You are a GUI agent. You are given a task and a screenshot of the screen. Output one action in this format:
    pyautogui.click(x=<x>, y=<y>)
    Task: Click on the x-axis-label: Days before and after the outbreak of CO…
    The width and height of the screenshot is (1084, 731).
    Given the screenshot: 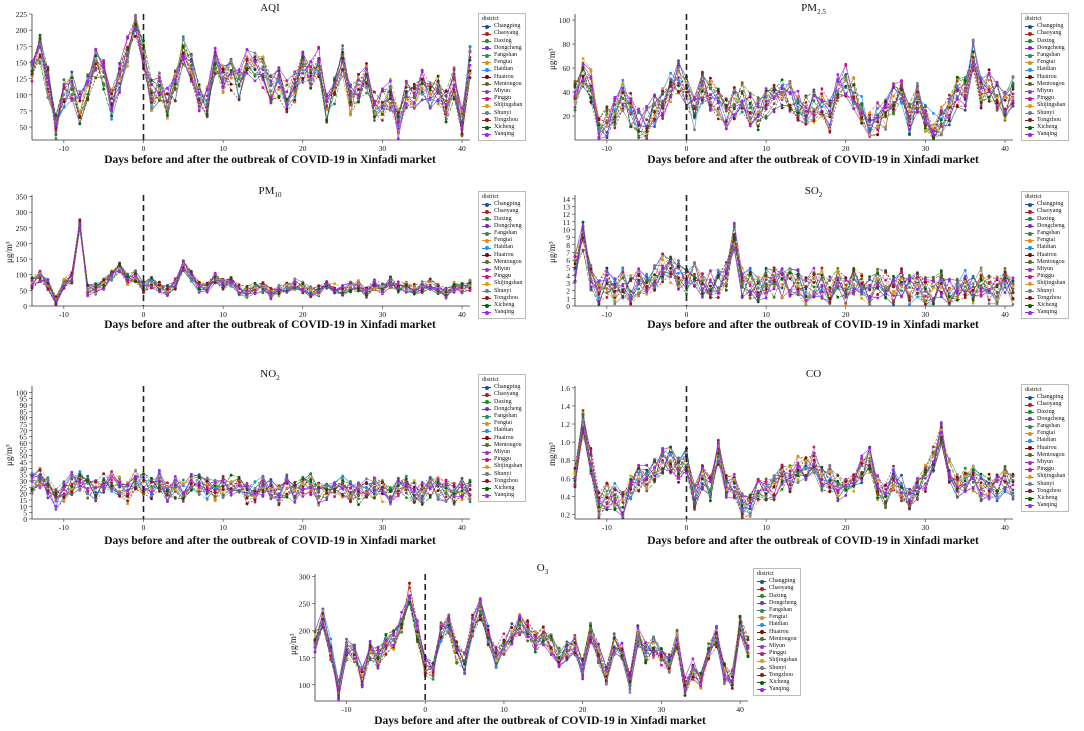 What is the action you would take?
    pyautogui.click(x=270, y=160)
    